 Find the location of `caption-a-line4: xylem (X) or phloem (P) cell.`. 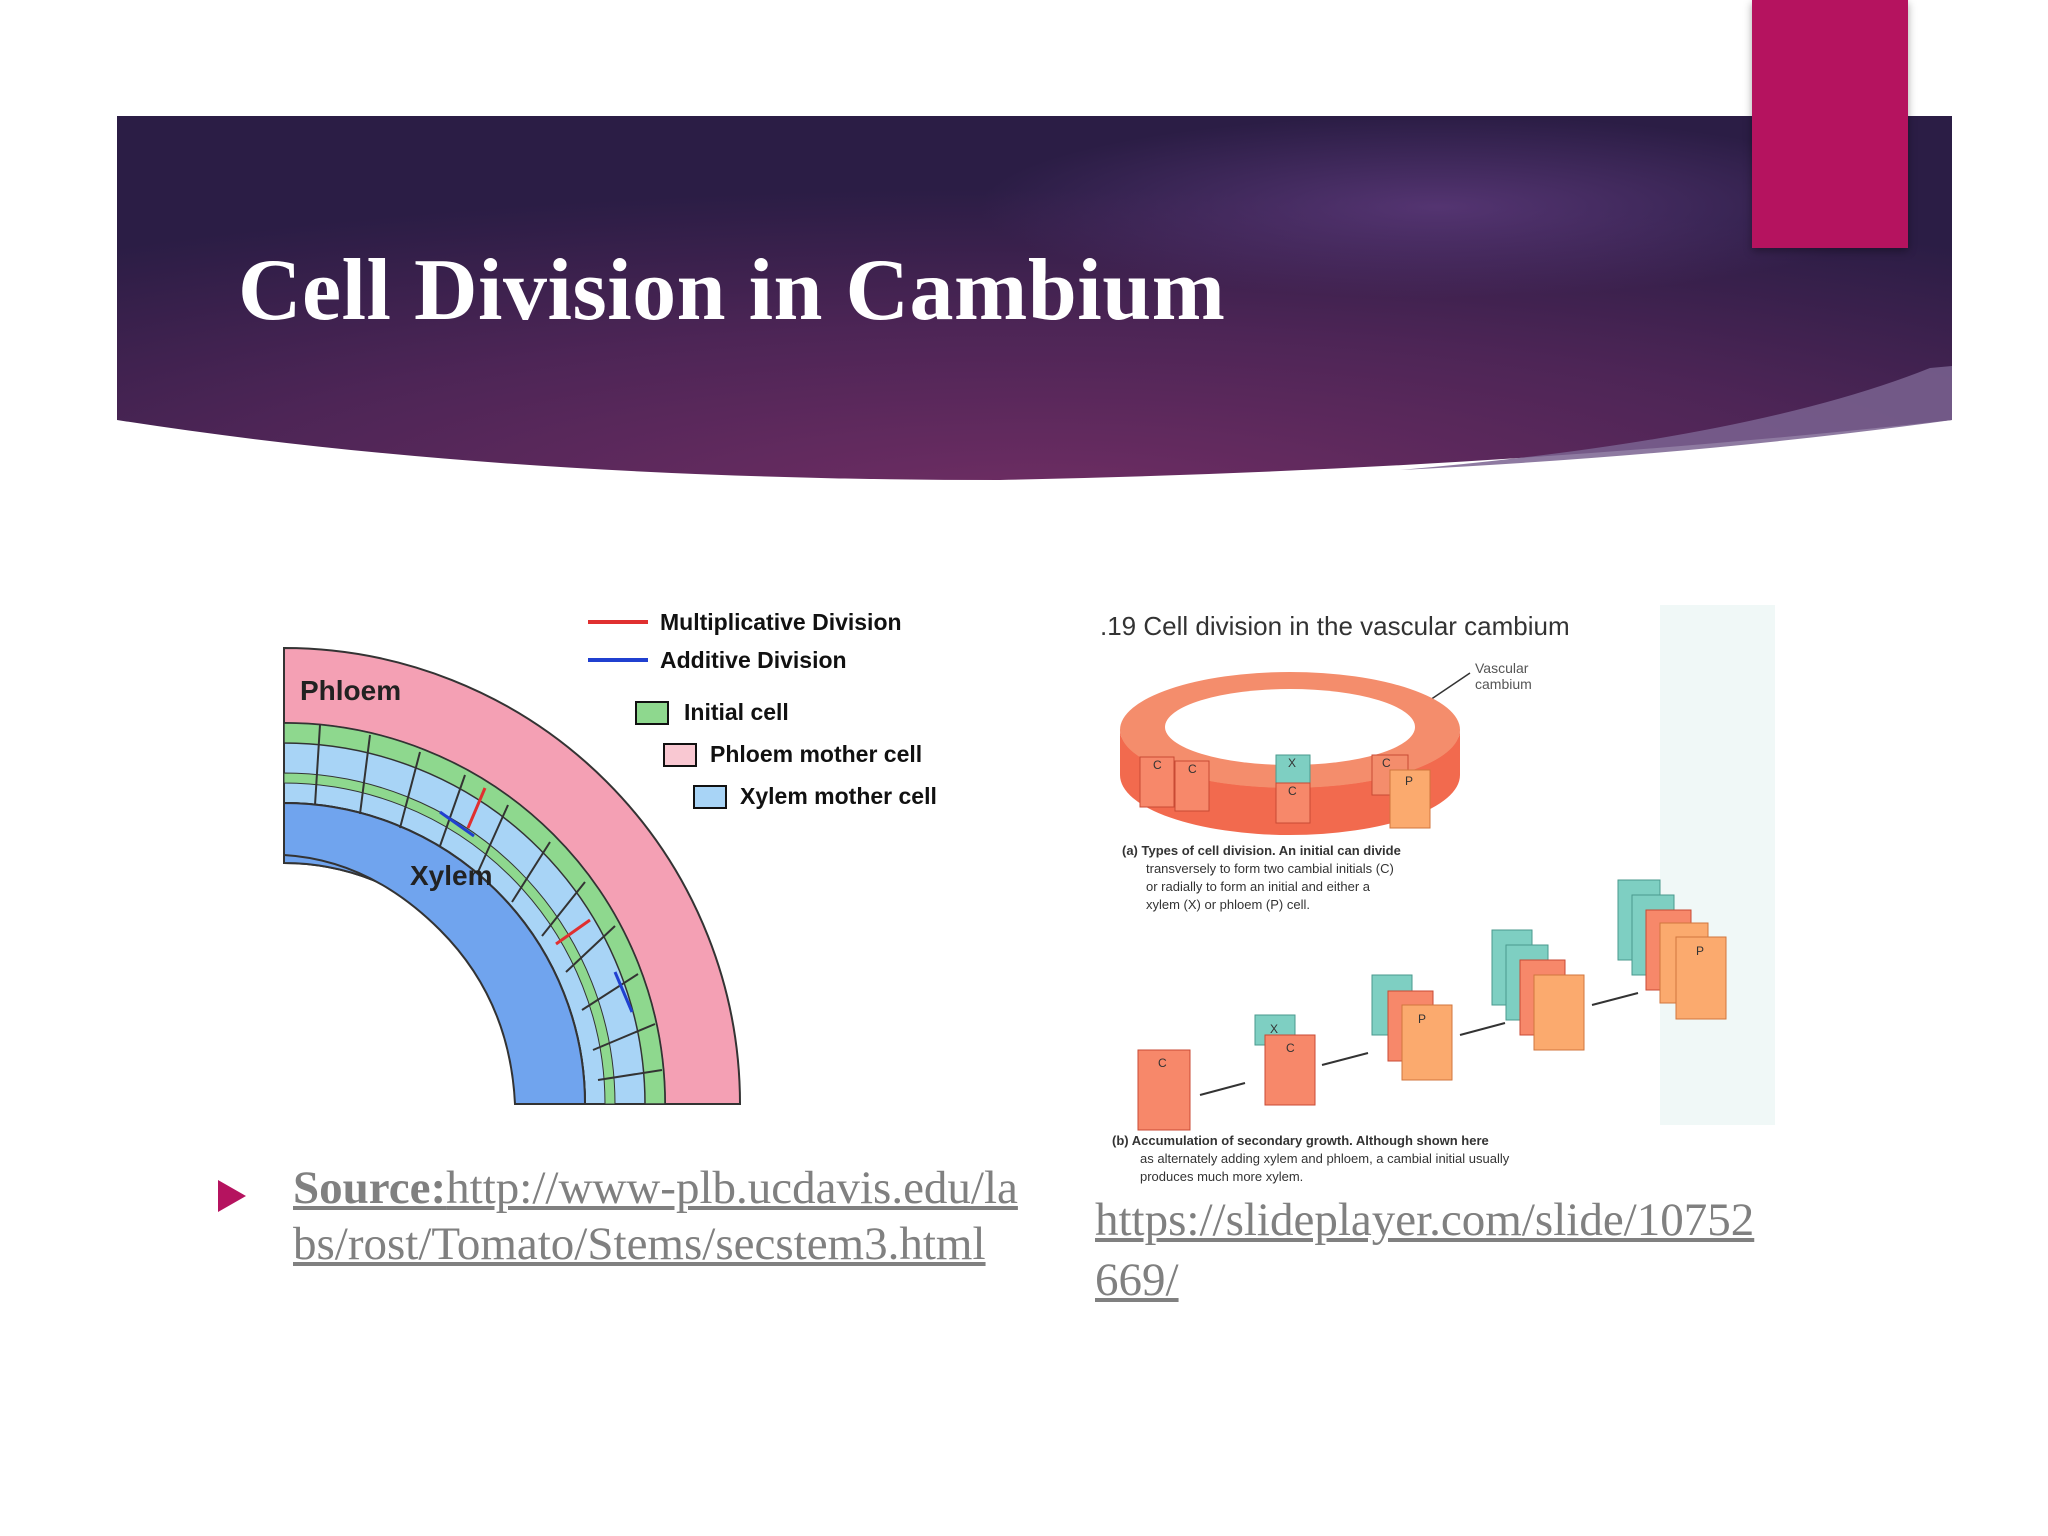

caption-a-line4: xylem (X) or phloem (P) cell. is located at coordinates (1228, 904).